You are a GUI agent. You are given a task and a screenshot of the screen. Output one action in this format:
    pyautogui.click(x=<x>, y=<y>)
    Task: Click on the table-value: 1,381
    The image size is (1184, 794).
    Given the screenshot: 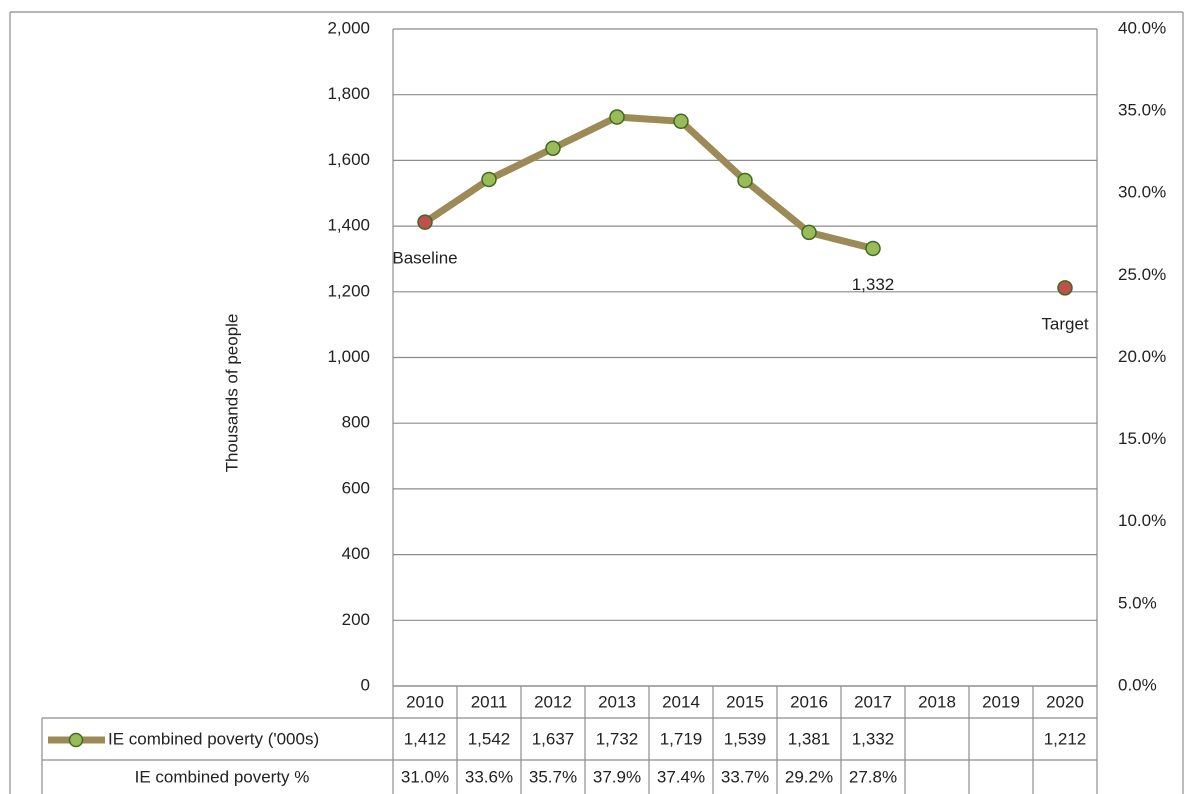 What is the action you would take?
    pyautogui.click(x=809, y=738)
    